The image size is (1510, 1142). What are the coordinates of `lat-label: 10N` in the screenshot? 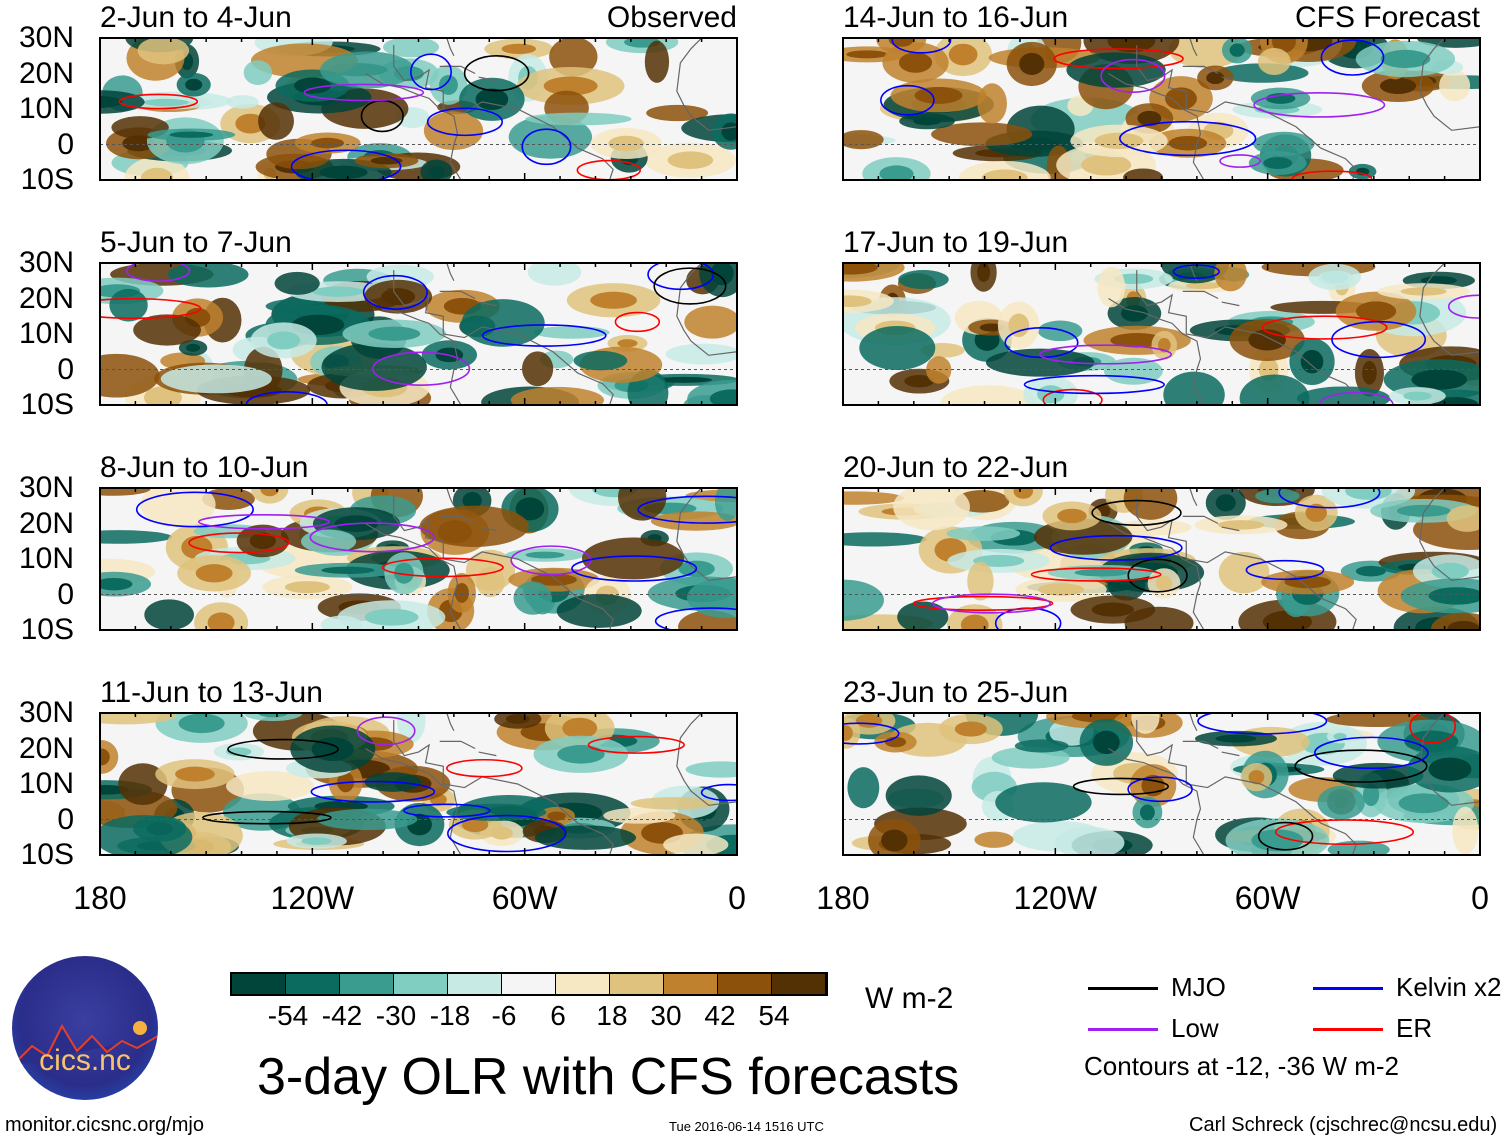 It's located at (46, 333).